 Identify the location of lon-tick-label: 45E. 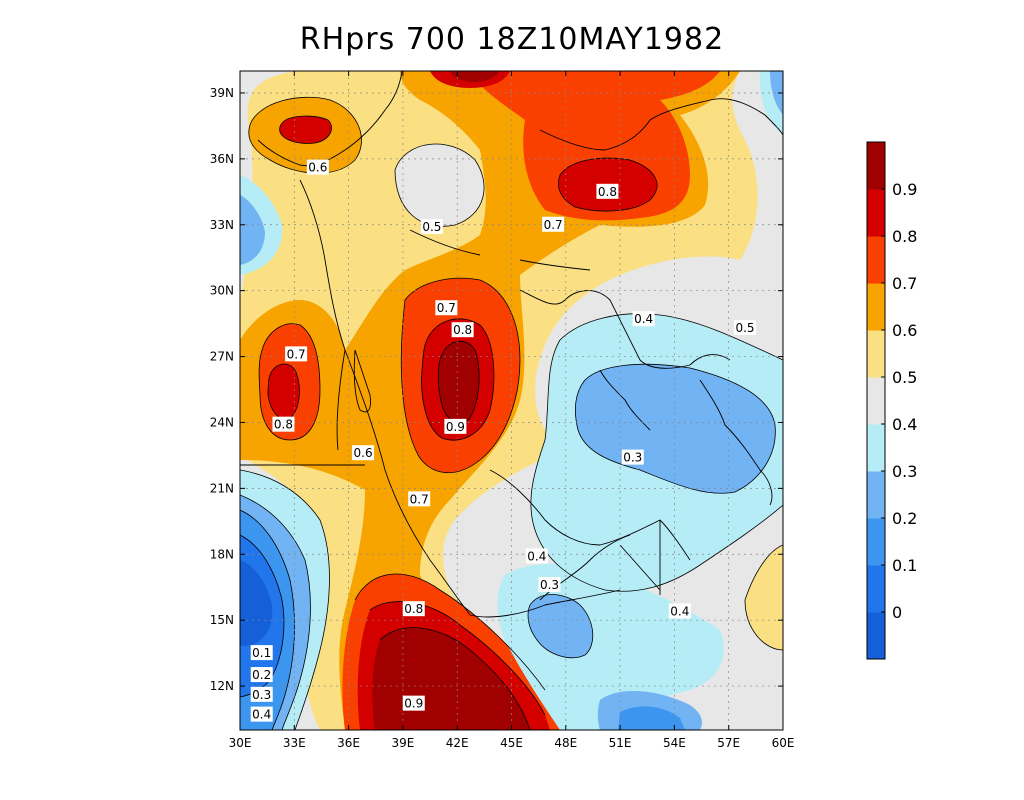
(511, 743).